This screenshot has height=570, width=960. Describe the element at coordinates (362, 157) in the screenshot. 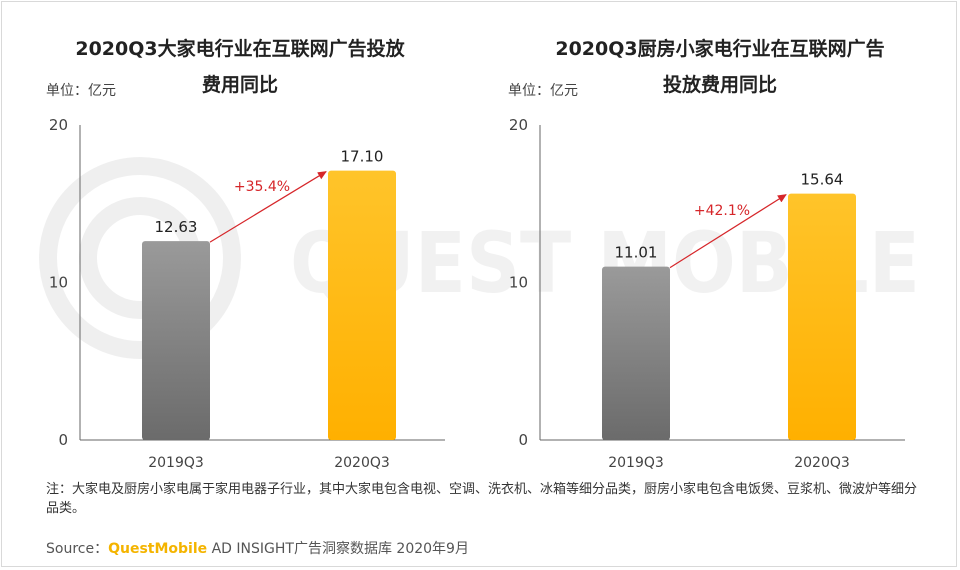

I see `chart-1-value-label-1: 17.10` at that location.